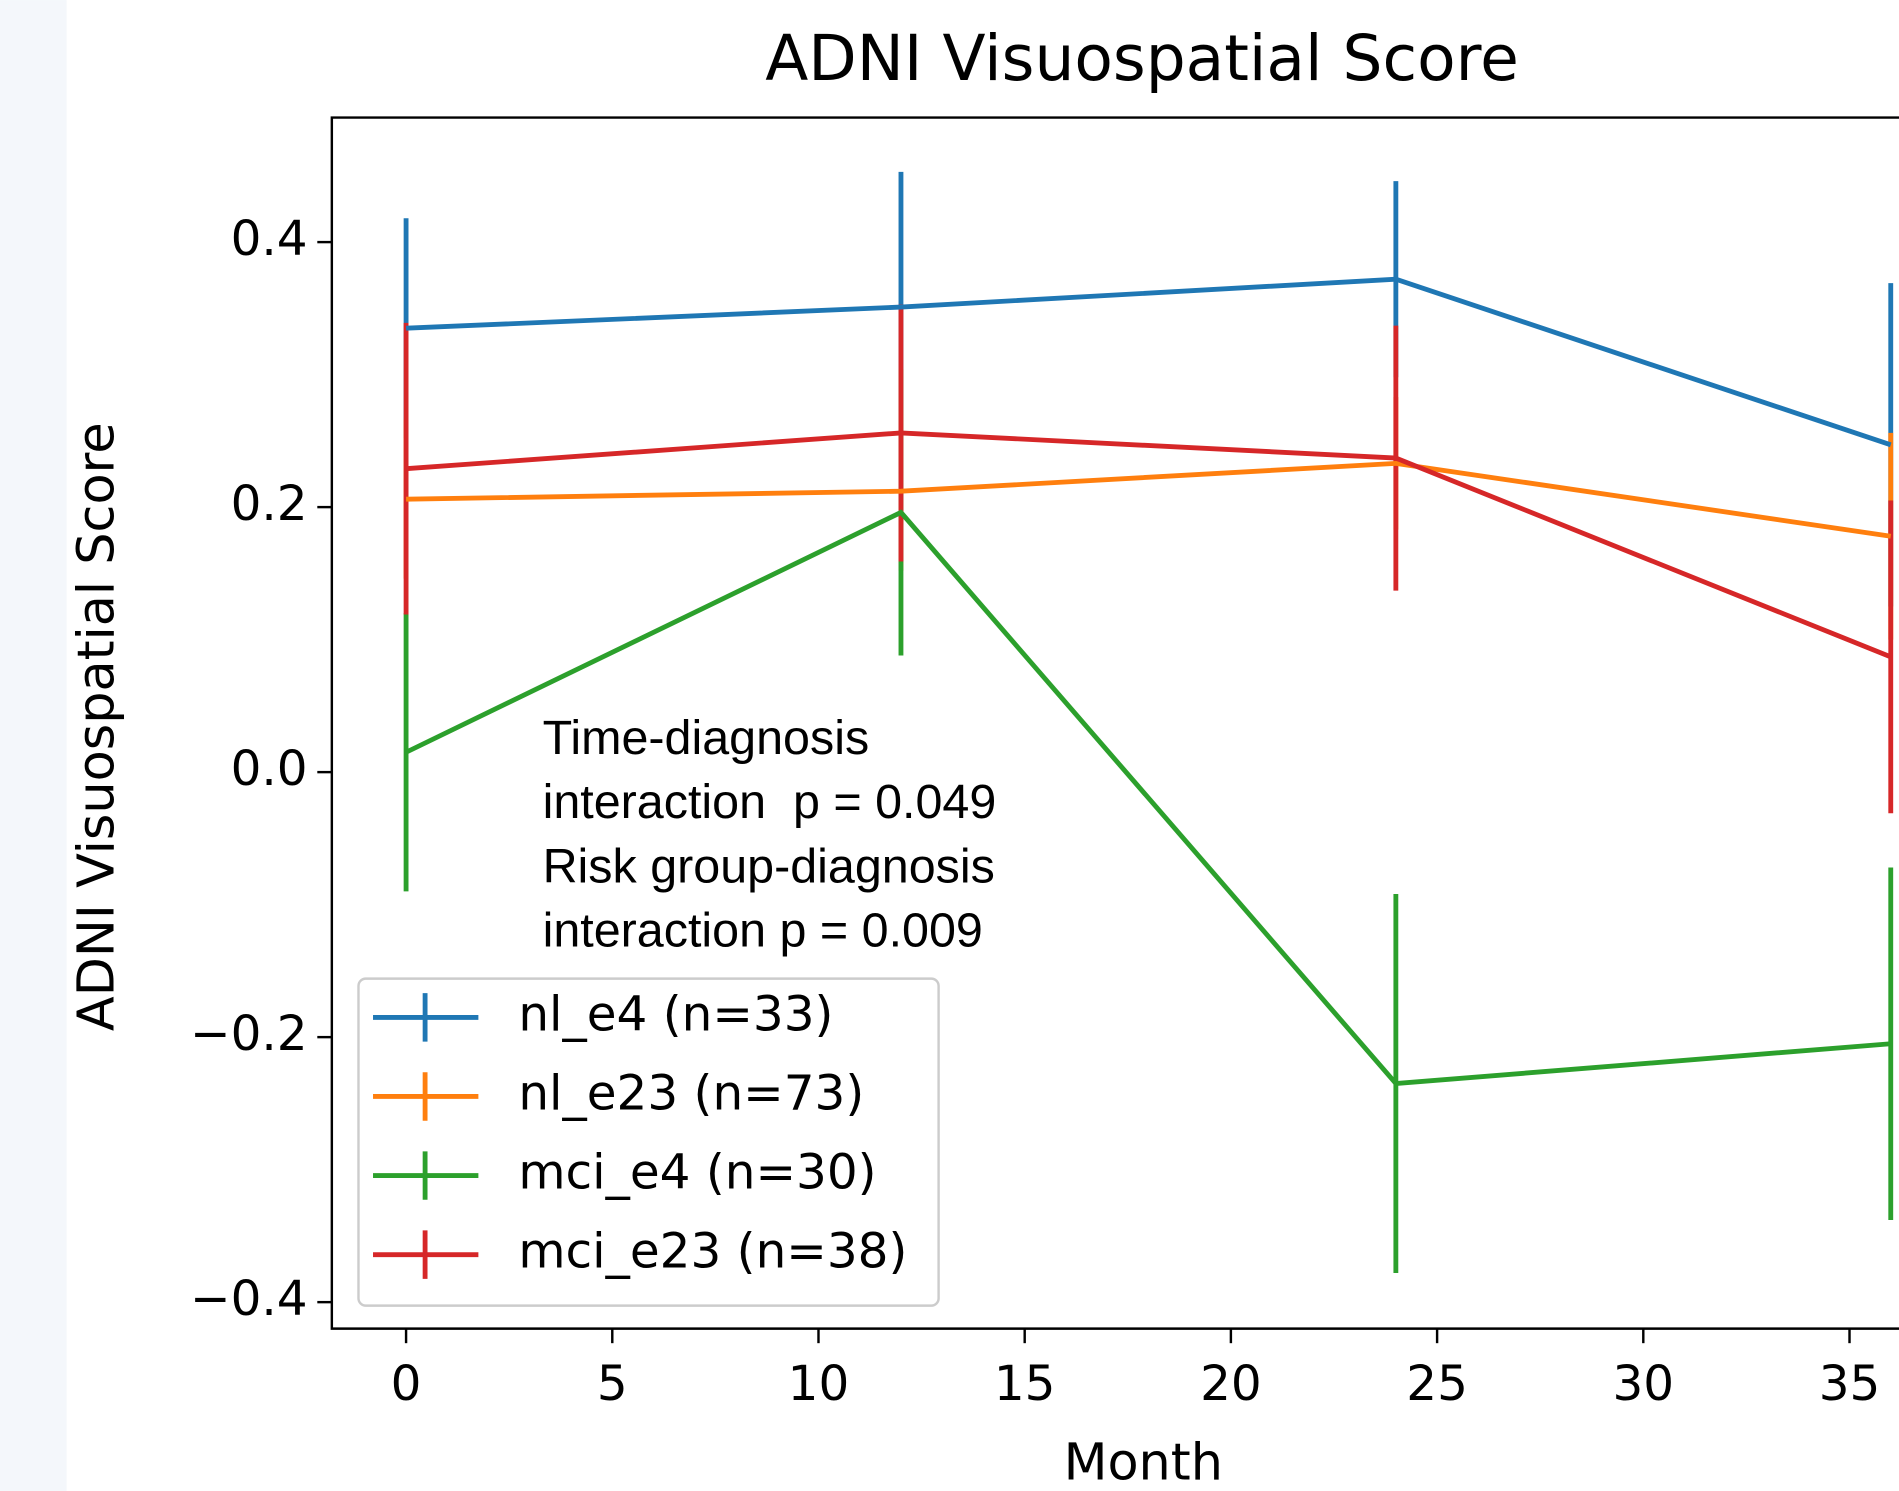  Describe the element at coordinates (406, 1384) in the screenshot. I see `x-tick-label: 0` at that location.